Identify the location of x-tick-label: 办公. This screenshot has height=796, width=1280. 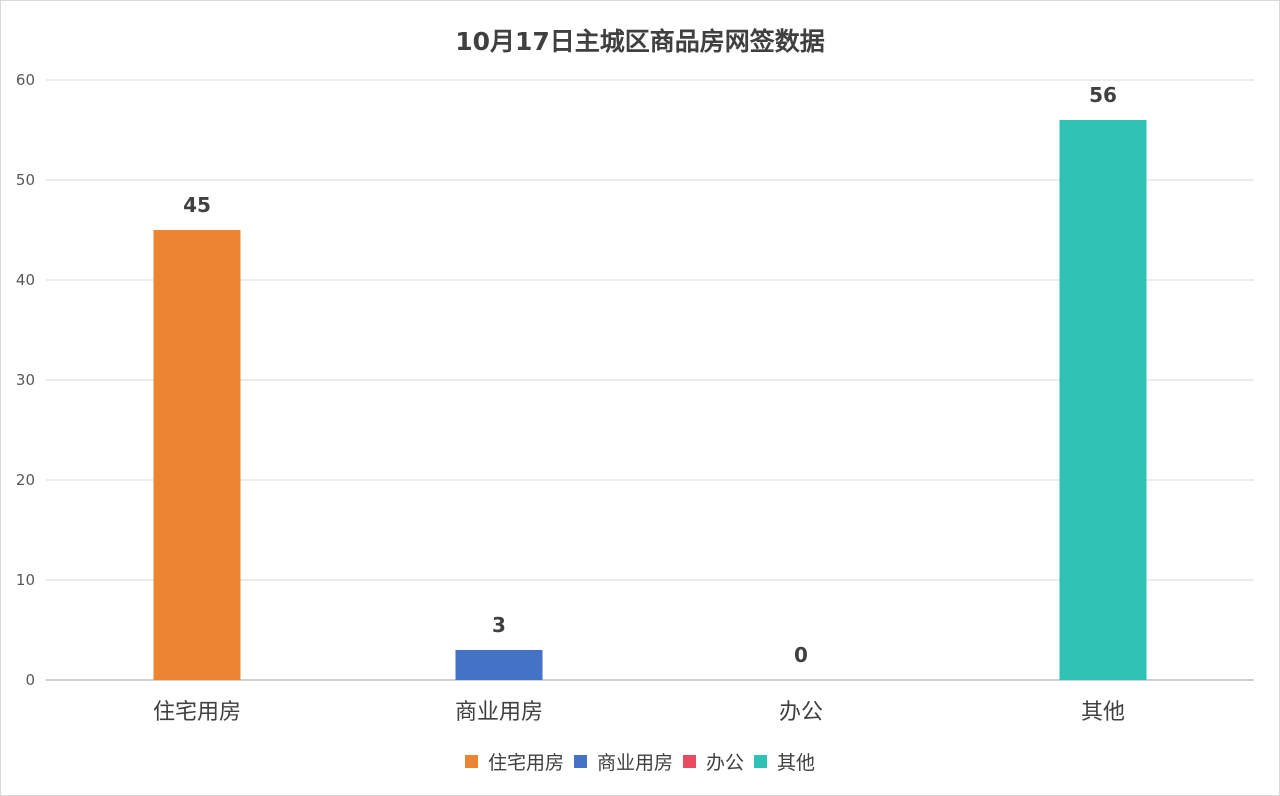
(801, 712).